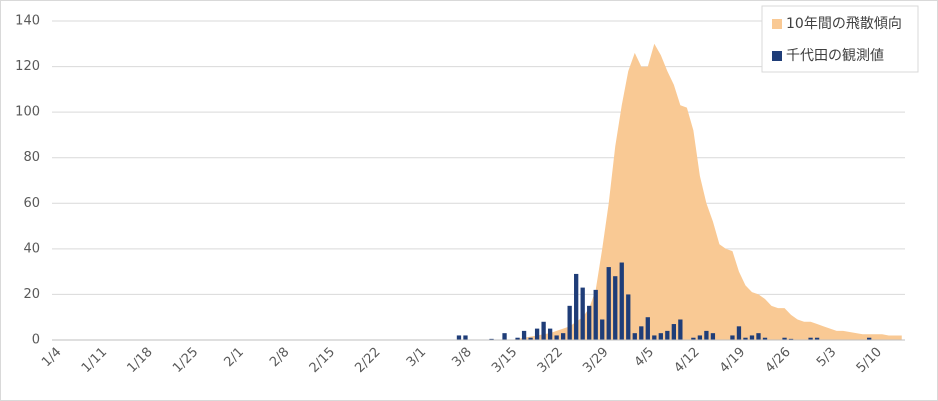 This screenshot has width=938, height=401. I want to click on y-tick-label: 60, so click(31, 203).